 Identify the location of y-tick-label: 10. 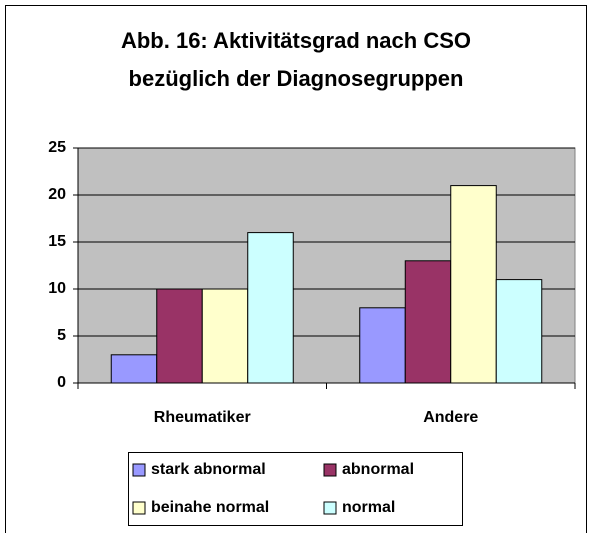
(57, 288).